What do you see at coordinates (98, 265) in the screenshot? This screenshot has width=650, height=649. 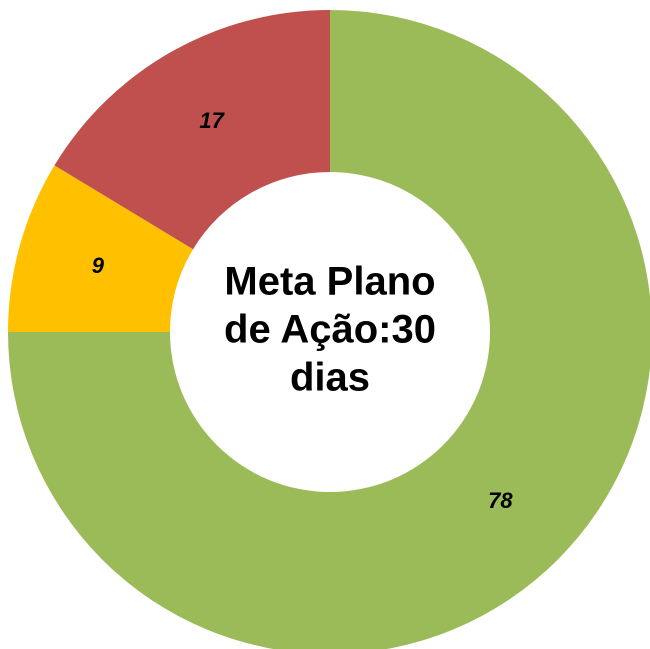 I see `data-label: 9` at bounding box center [98, 265].